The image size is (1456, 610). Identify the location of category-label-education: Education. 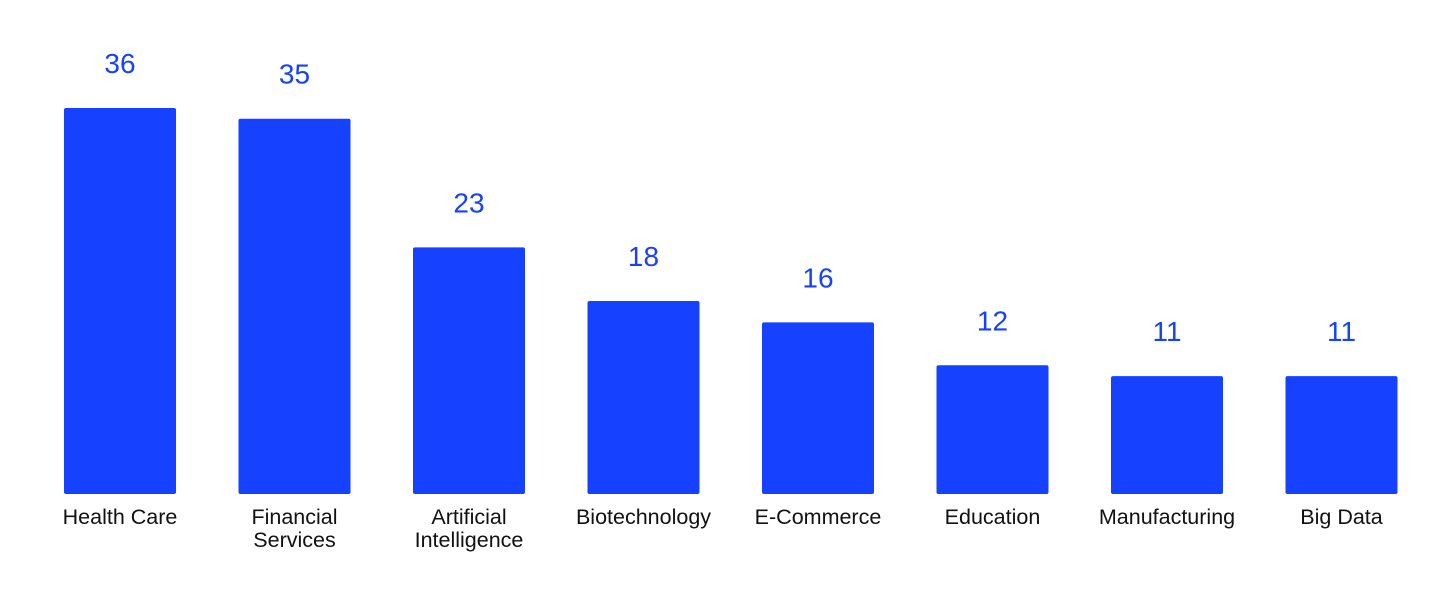
(993, 517).